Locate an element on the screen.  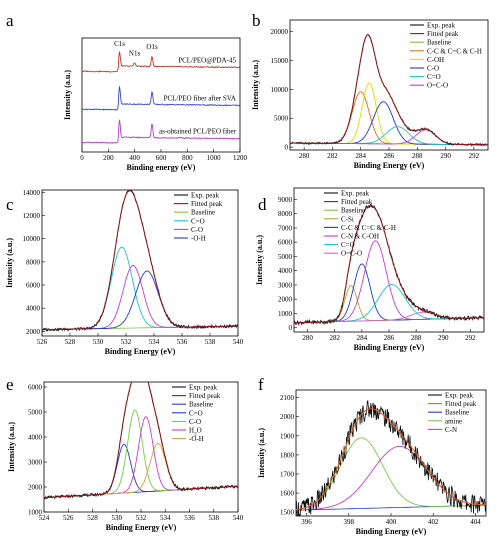
peak-label: N1s is located at coordinates (135, 53).